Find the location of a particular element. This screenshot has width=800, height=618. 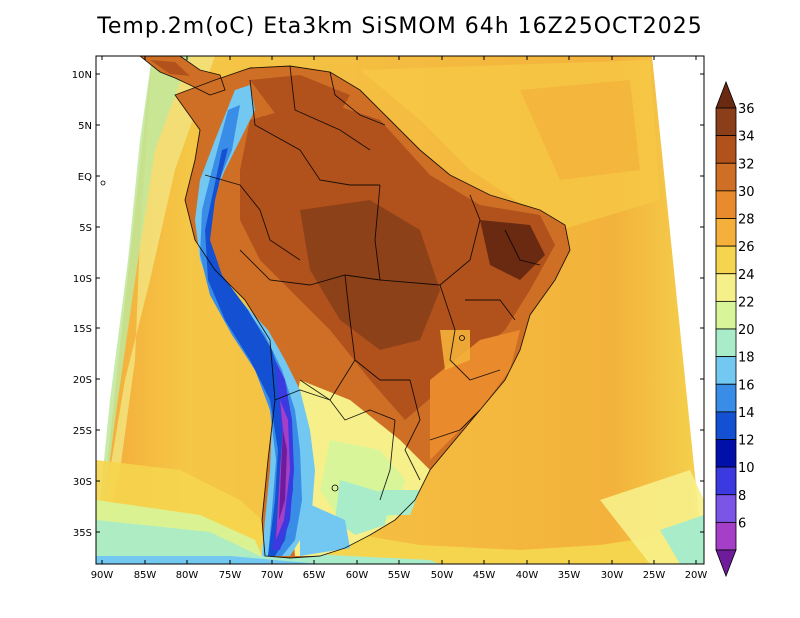

lon-tick-label: 55W is located at coordinates (399, 575).